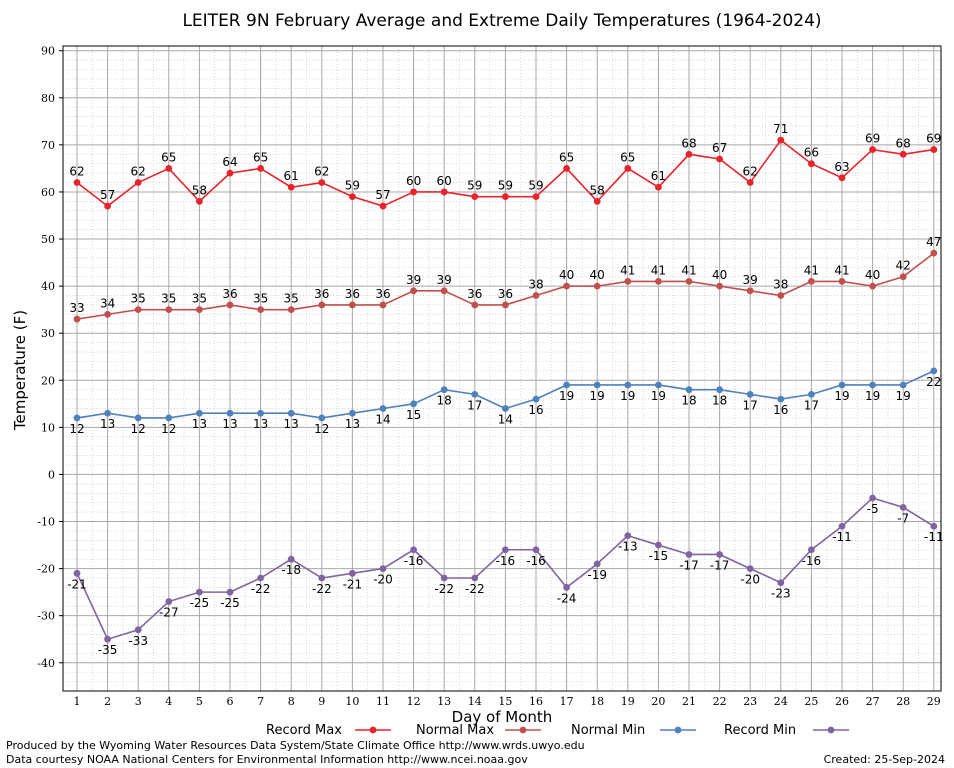 This screenshot has height=768, width=954. What do you see at coordinates (678, 730) in the screenshot?
I see `legend-marker-normal-min` at bounding box center [678, 730].